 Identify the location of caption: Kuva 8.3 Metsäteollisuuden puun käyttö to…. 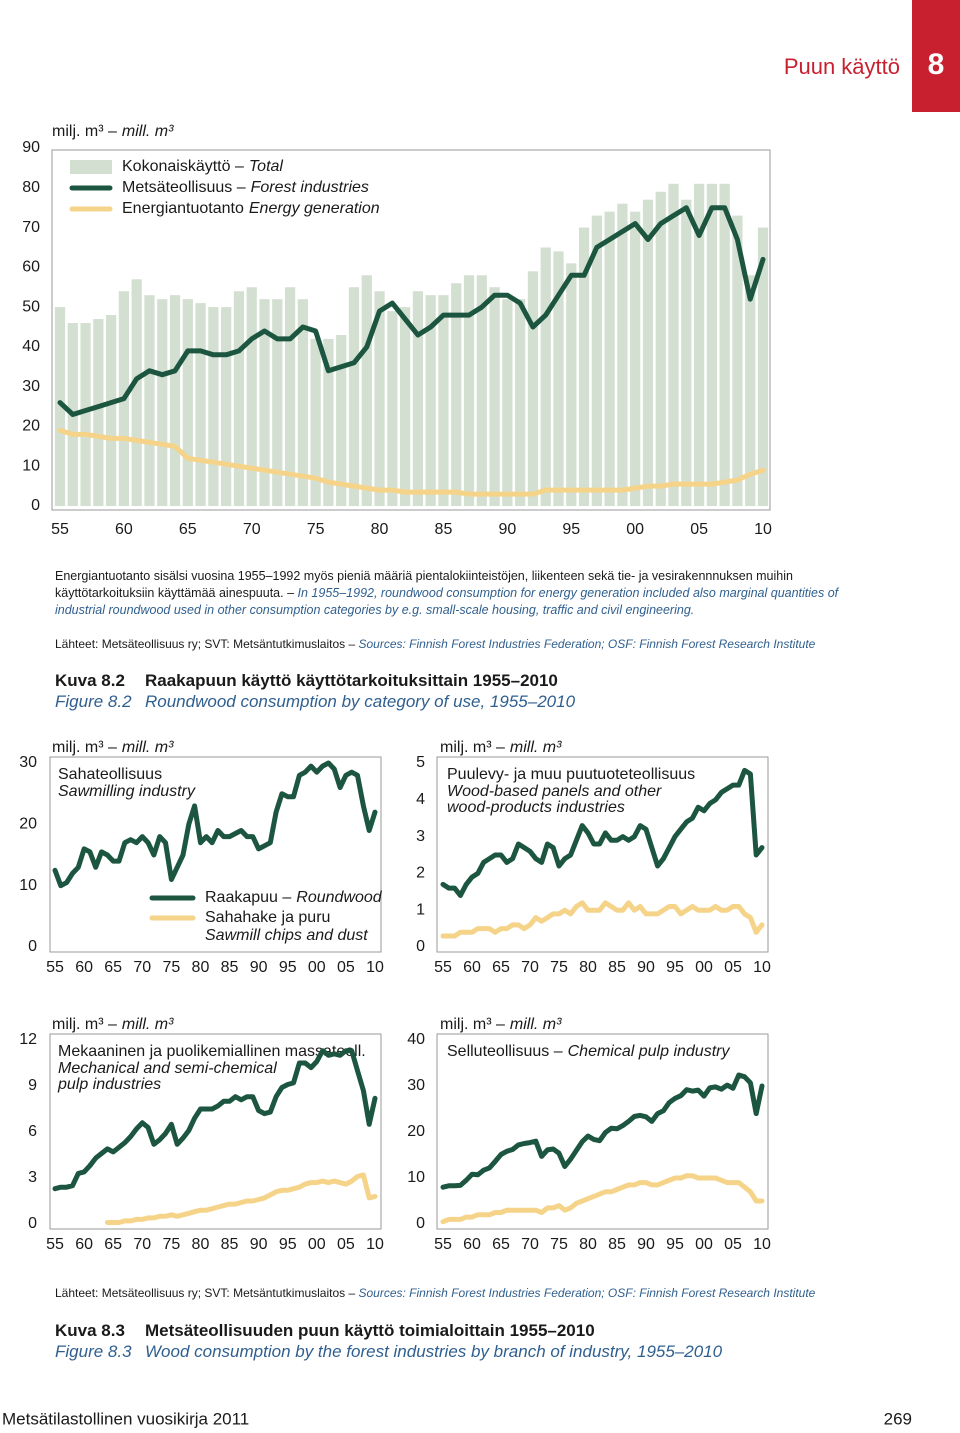
(388, 1341).